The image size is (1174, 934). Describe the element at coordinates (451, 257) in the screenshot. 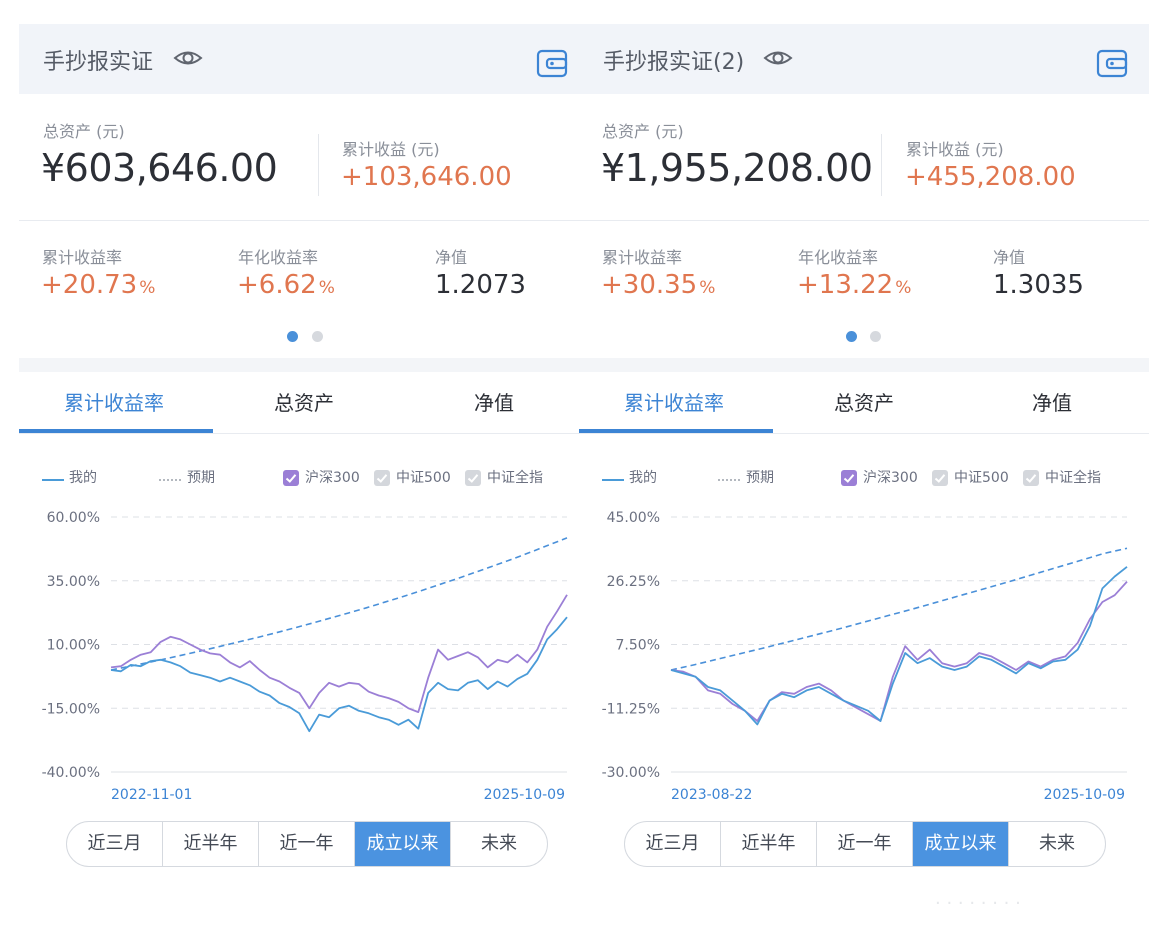

I see `stat-label-nav: 净值` at that location.